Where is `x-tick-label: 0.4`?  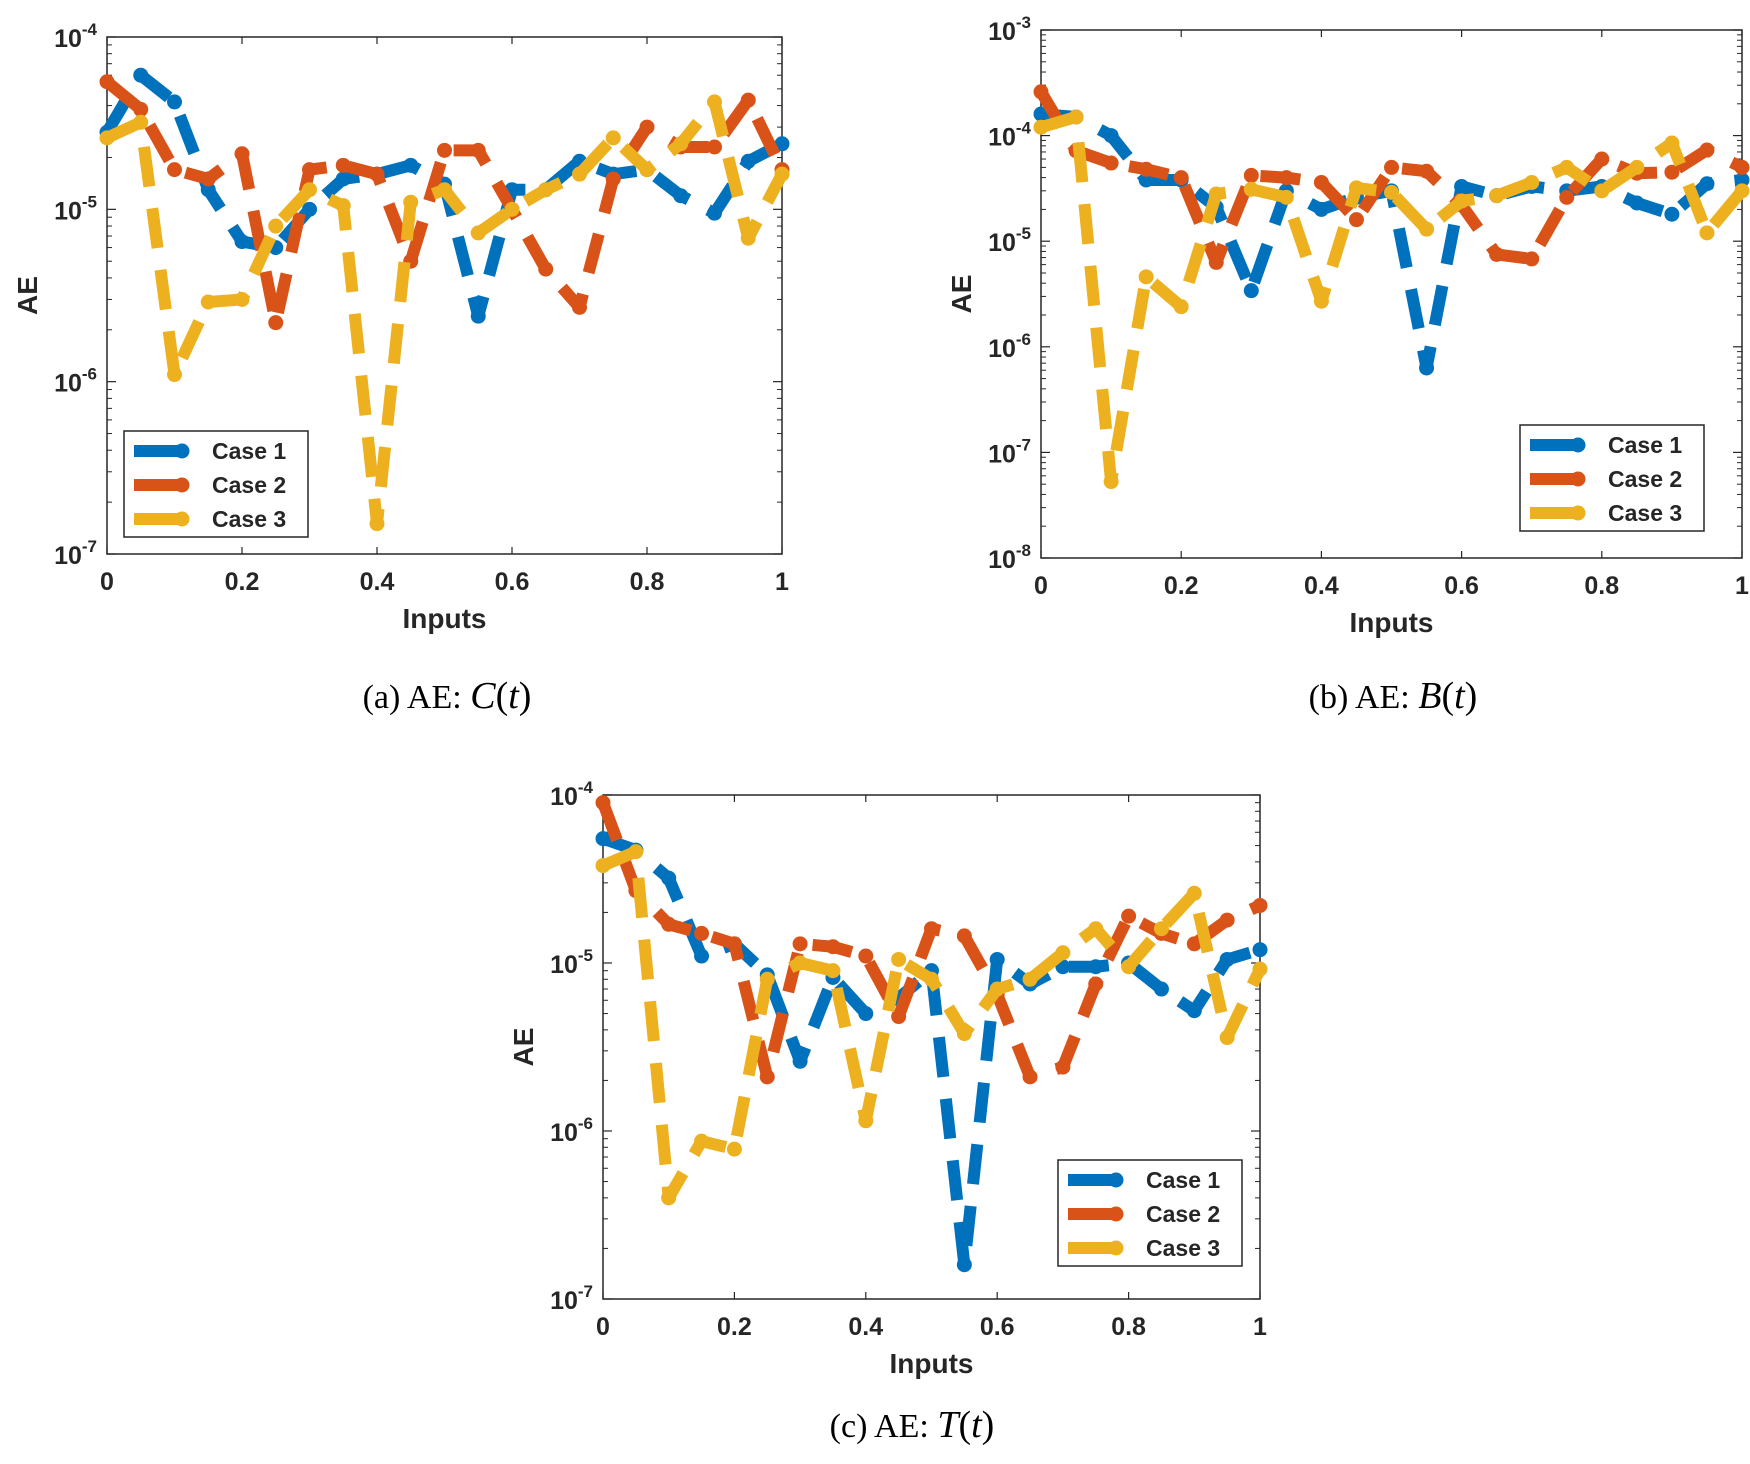 x-tick-label: 0.4 is located at coordinates (1321, 586).